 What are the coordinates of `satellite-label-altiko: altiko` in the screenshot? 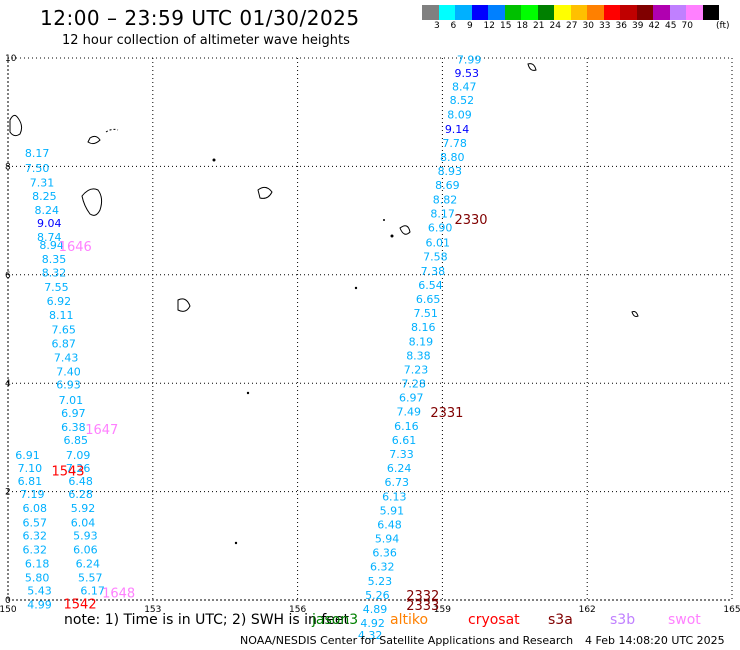 It's located at (409, 620).